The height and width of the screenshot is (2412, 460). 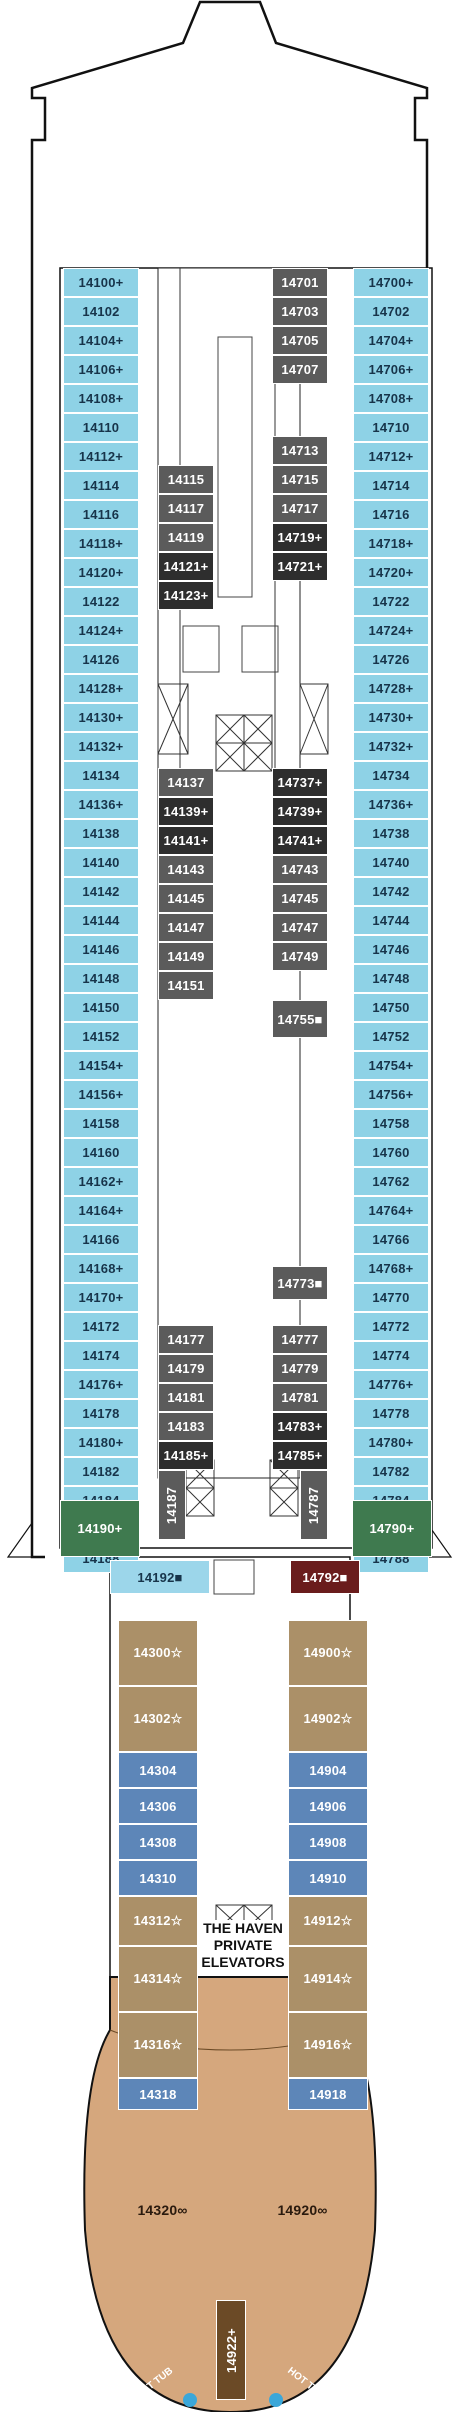 I want to click on cabin-14312: 14312☆, so click(x=158, y=1921).